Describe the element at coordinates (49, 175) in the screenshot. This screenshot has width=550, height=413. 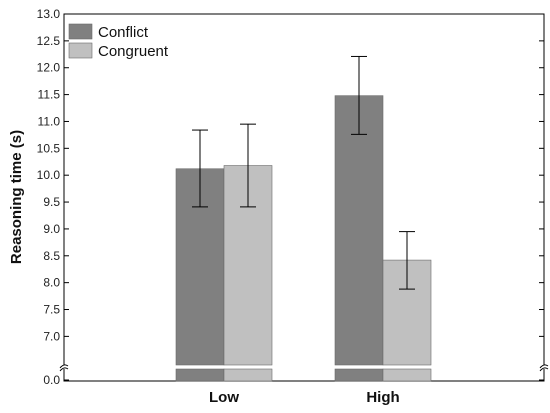
I see `y-tick-label: 10.0` at that location.